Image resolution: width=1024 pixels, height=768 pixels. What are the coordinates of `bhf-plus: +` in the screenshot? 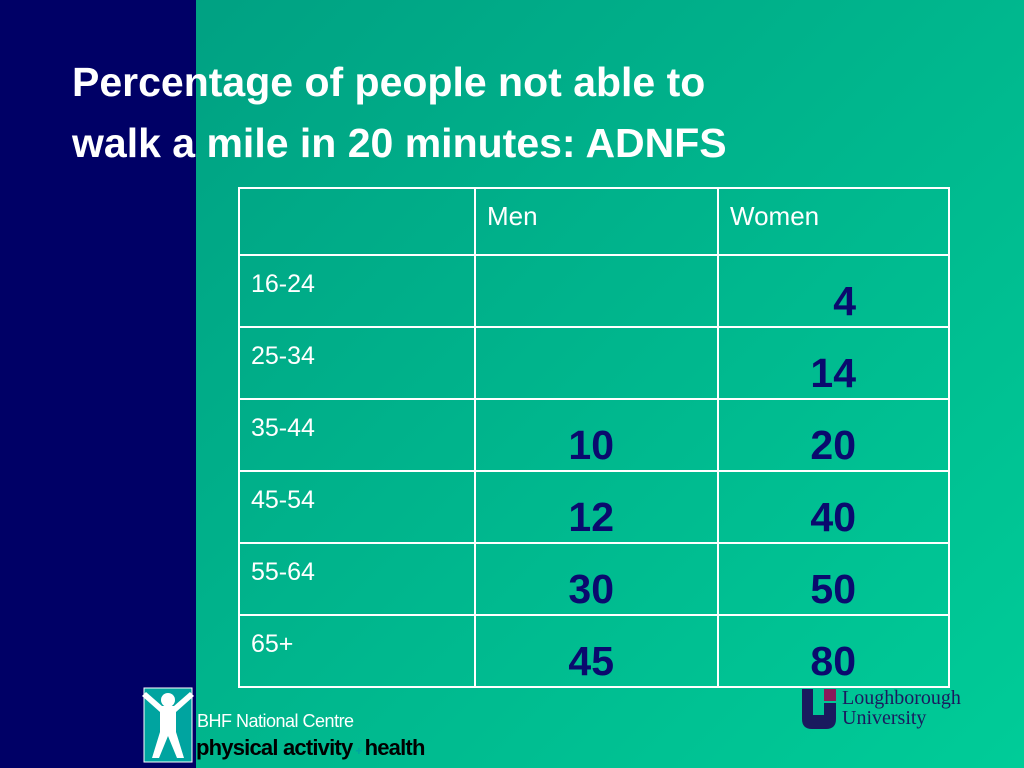 It's located at (358, 751).